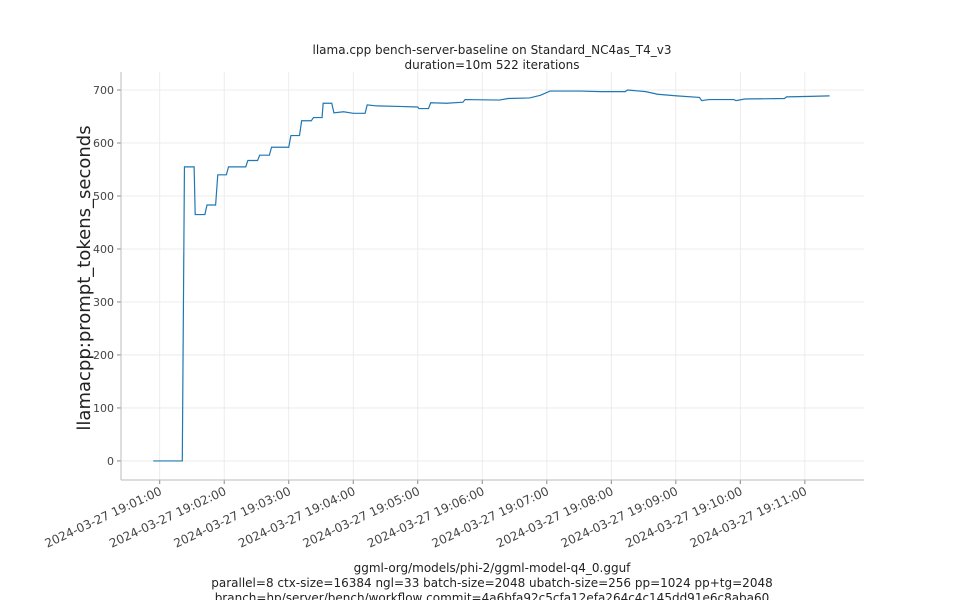 This screenshot has width=960, height=600. I want to click on y-tick-label: 200, so click(103, 355).